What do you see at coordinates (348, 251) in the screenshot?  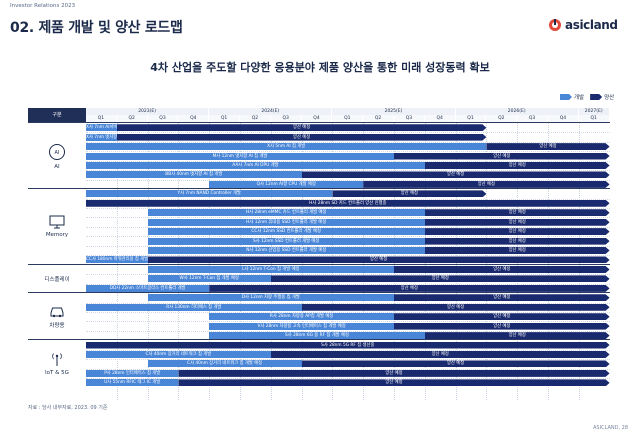 I see `roadmap-row: N사 12nm 산업용 SSD 컨트롤러 개발 예정 양산 예정` at bounding box center [348, 251].